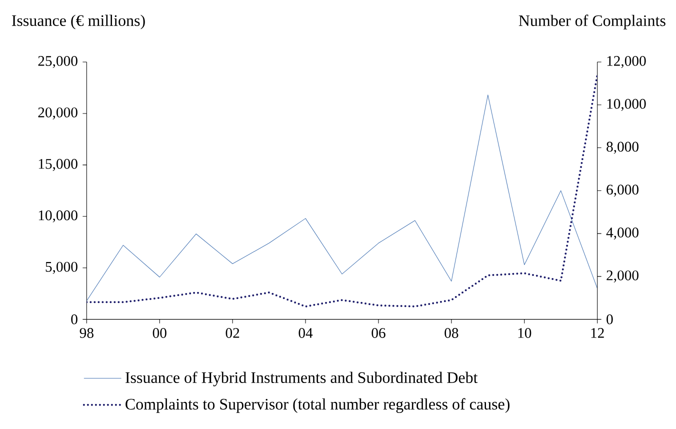 The width and height of the screenshot is (676, 429). Describe the element at coordinates (626, 105) in the screenshot. I see `y2-tick-label: 10,000` at that location.